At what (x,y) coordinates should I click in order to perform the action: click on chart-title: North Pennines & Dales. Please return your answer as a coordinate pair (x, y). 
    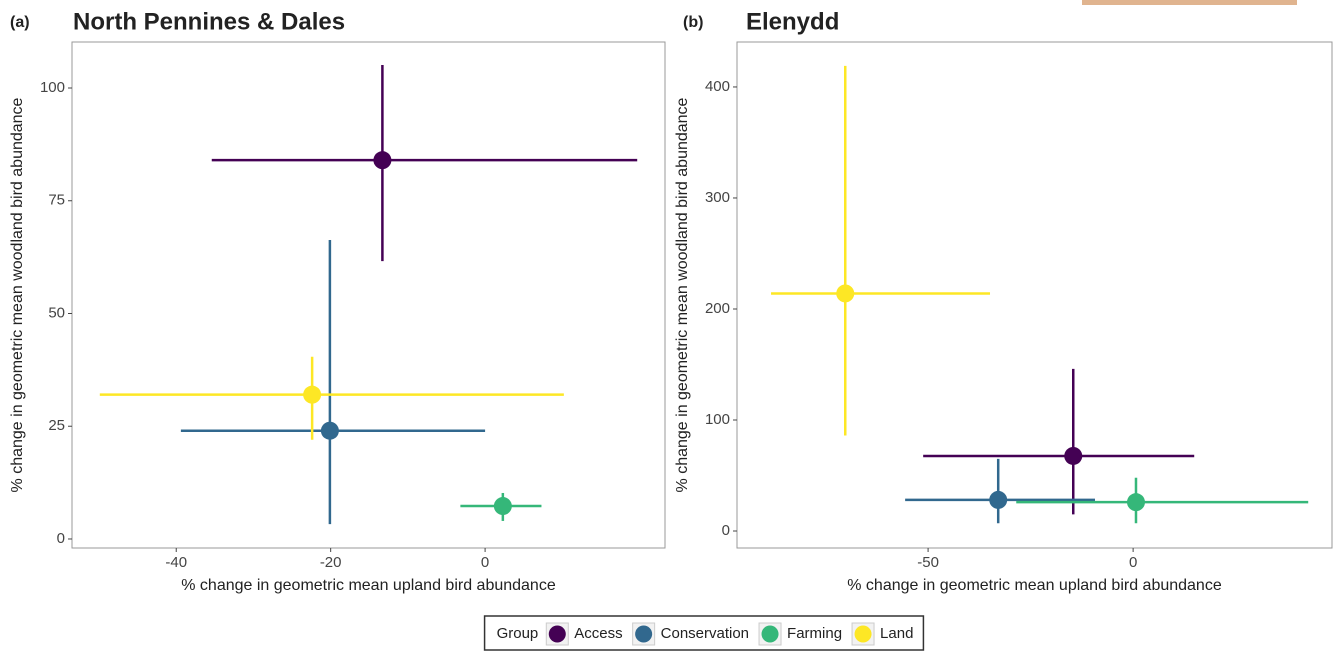
    Looking at the image, I should click on (209, 21).